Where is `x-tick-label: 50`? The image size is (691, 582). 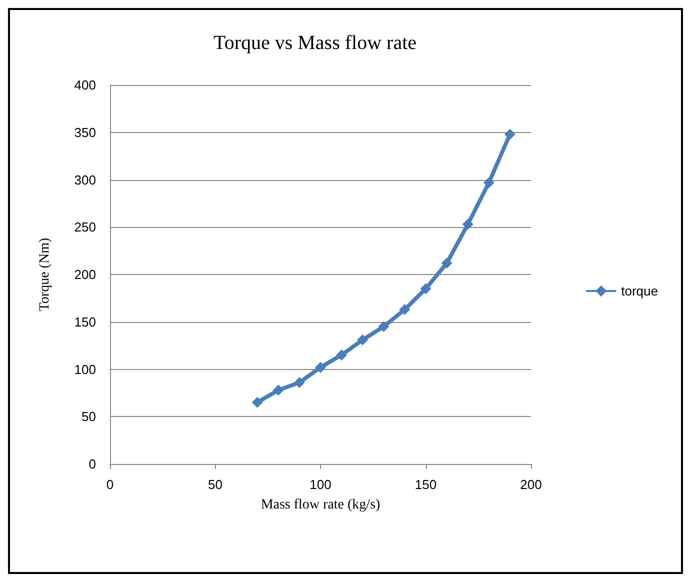 x-tick-label: 50 is located at coordinates (215, 484).